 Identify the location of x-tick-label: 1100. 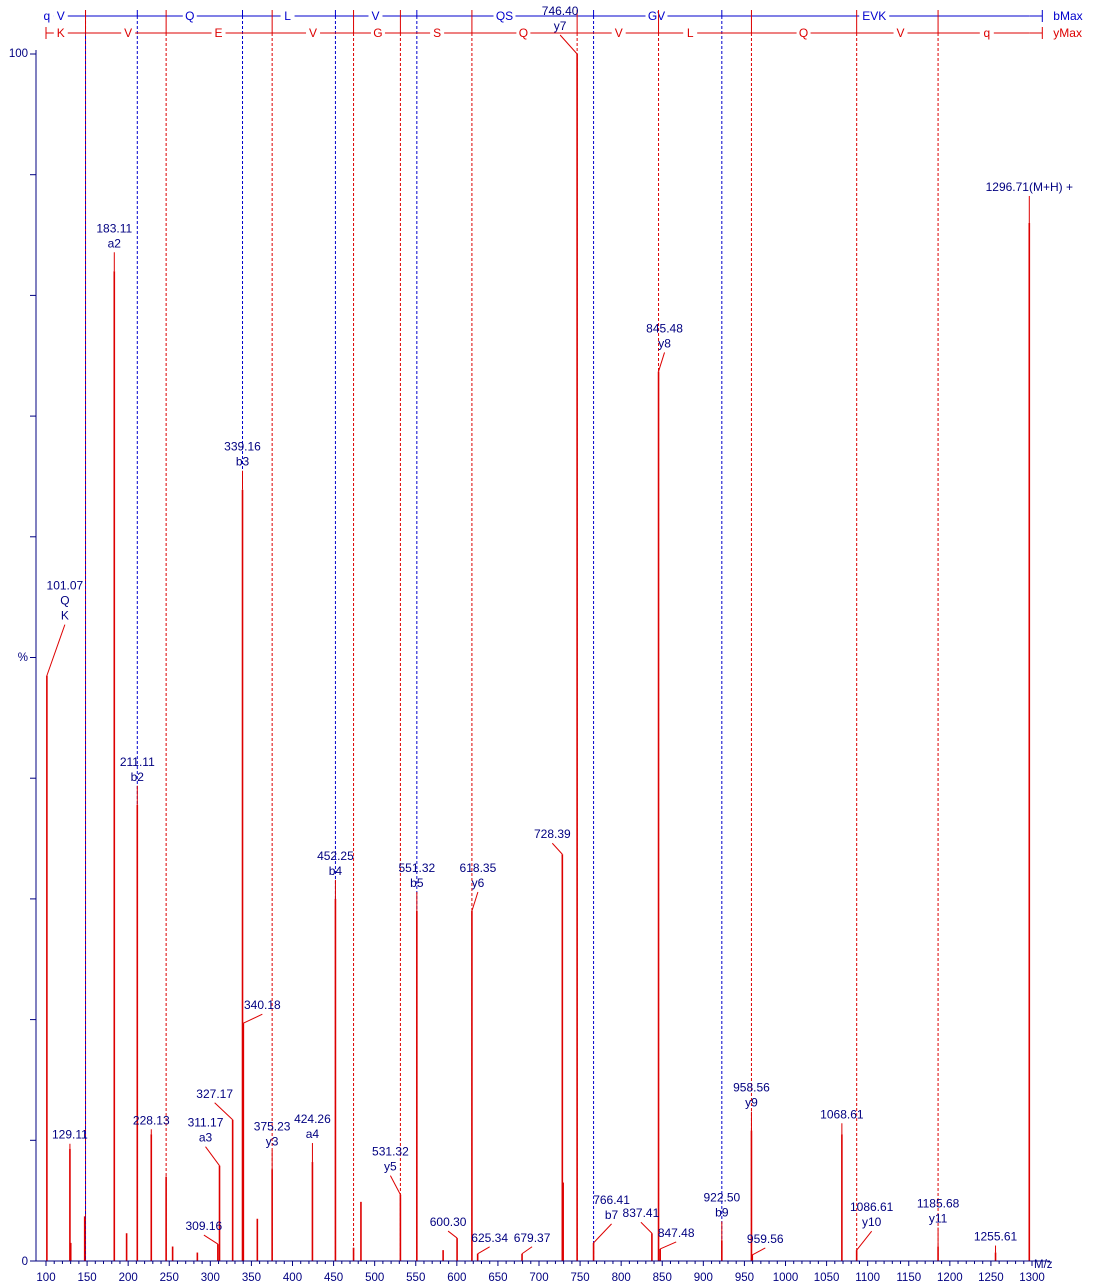
(867, 1278).